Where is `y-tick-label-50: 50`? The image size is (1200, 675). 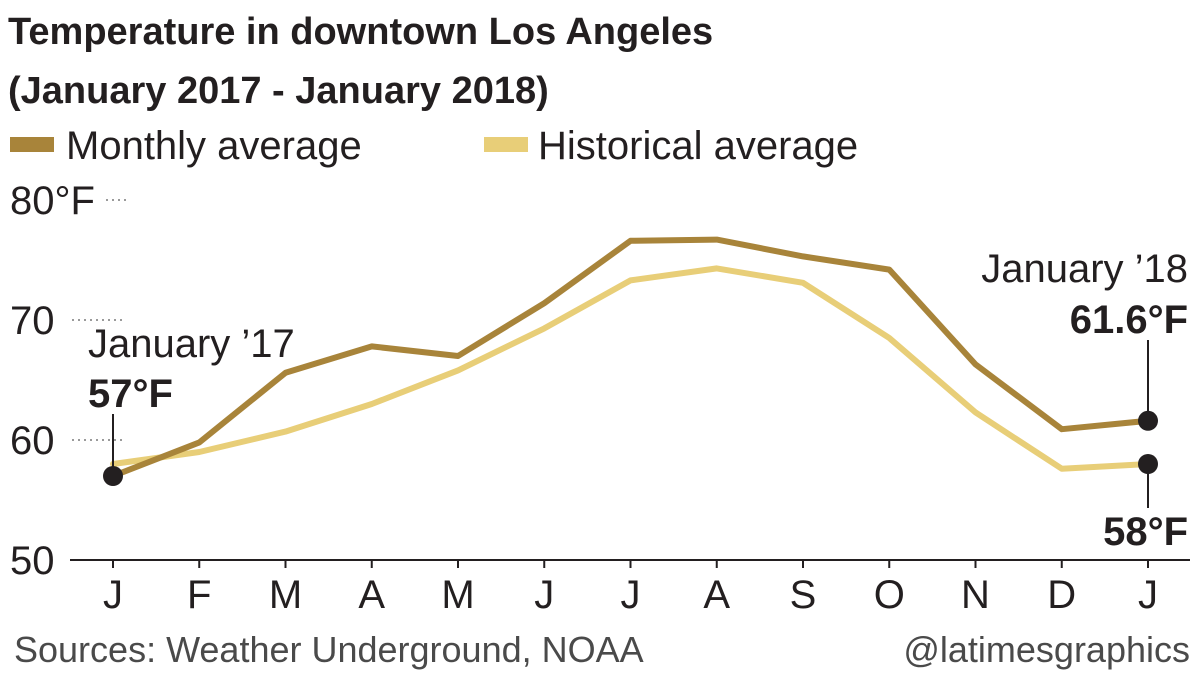 y-tick-label-50: 50 is located at coordinates (32, 561).